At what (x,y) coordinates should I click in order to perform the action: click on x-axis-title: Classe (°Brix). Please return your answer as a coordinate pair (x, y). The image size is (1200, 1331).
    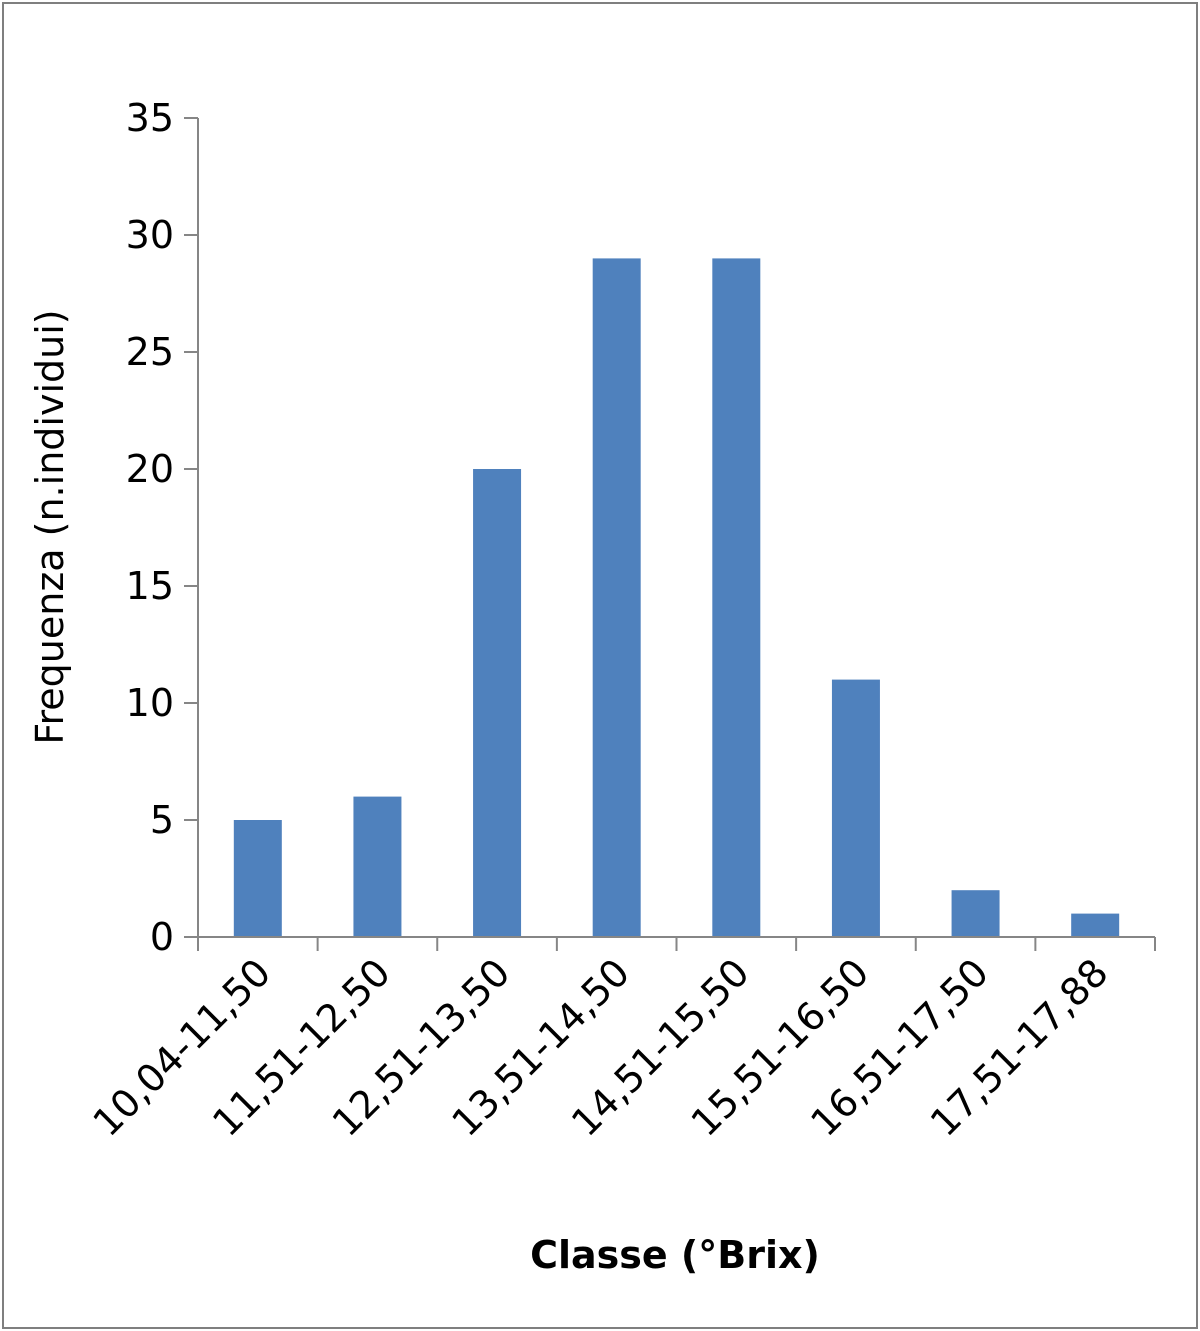
    Looking at the image, I should click on (675, 1255).